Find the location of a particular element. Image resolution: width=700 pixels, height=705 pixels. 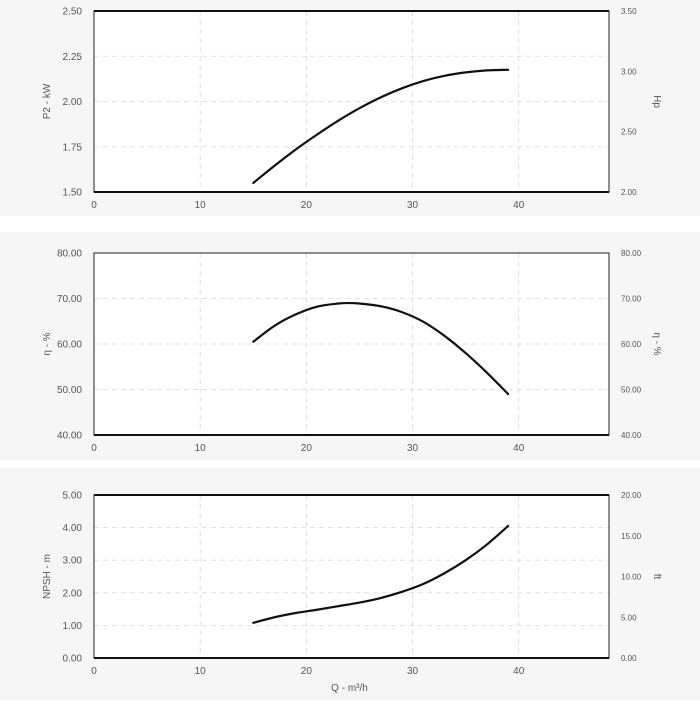

y-tick-label: 0.00 is located at coordinates (73, 659).